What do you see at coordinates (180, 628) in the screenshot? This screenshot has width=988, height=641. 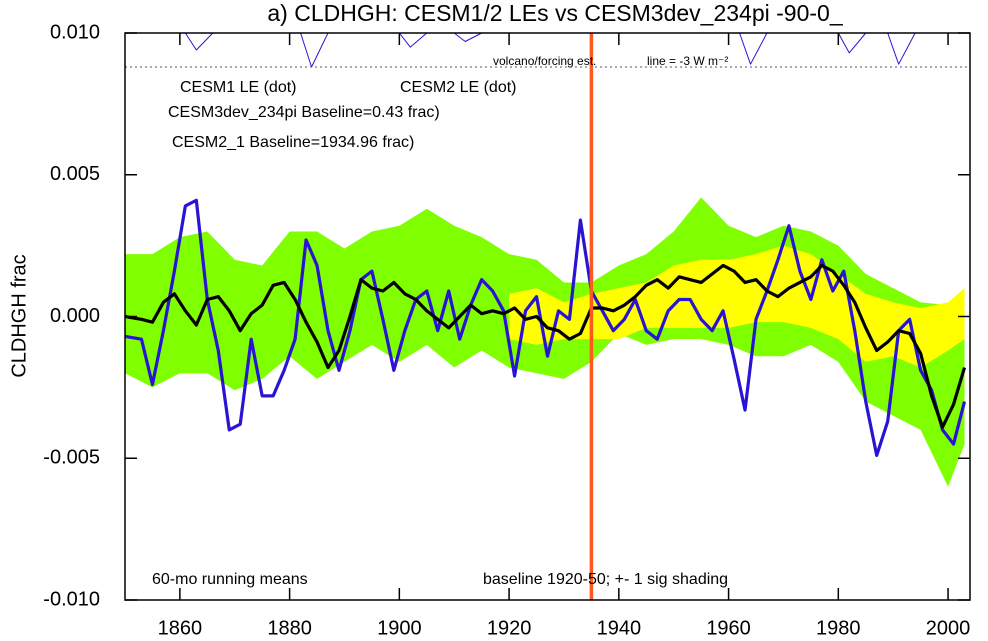 I see `x-tick-label: 1860` at bounding box center [180, 628].